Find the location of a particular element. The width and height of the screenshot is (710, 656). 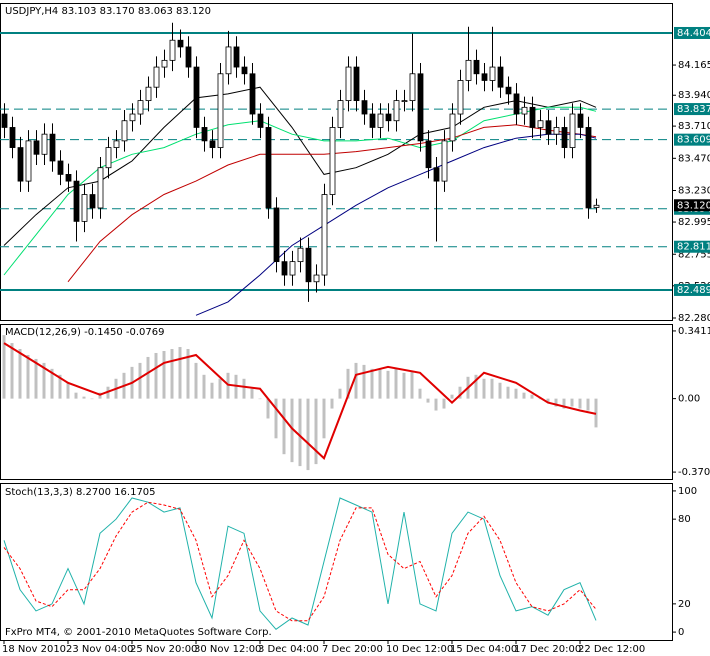

price-title: USDJPY,H4 83.103 83.170 83.063 83.120 is located at coordinates (108, 11).